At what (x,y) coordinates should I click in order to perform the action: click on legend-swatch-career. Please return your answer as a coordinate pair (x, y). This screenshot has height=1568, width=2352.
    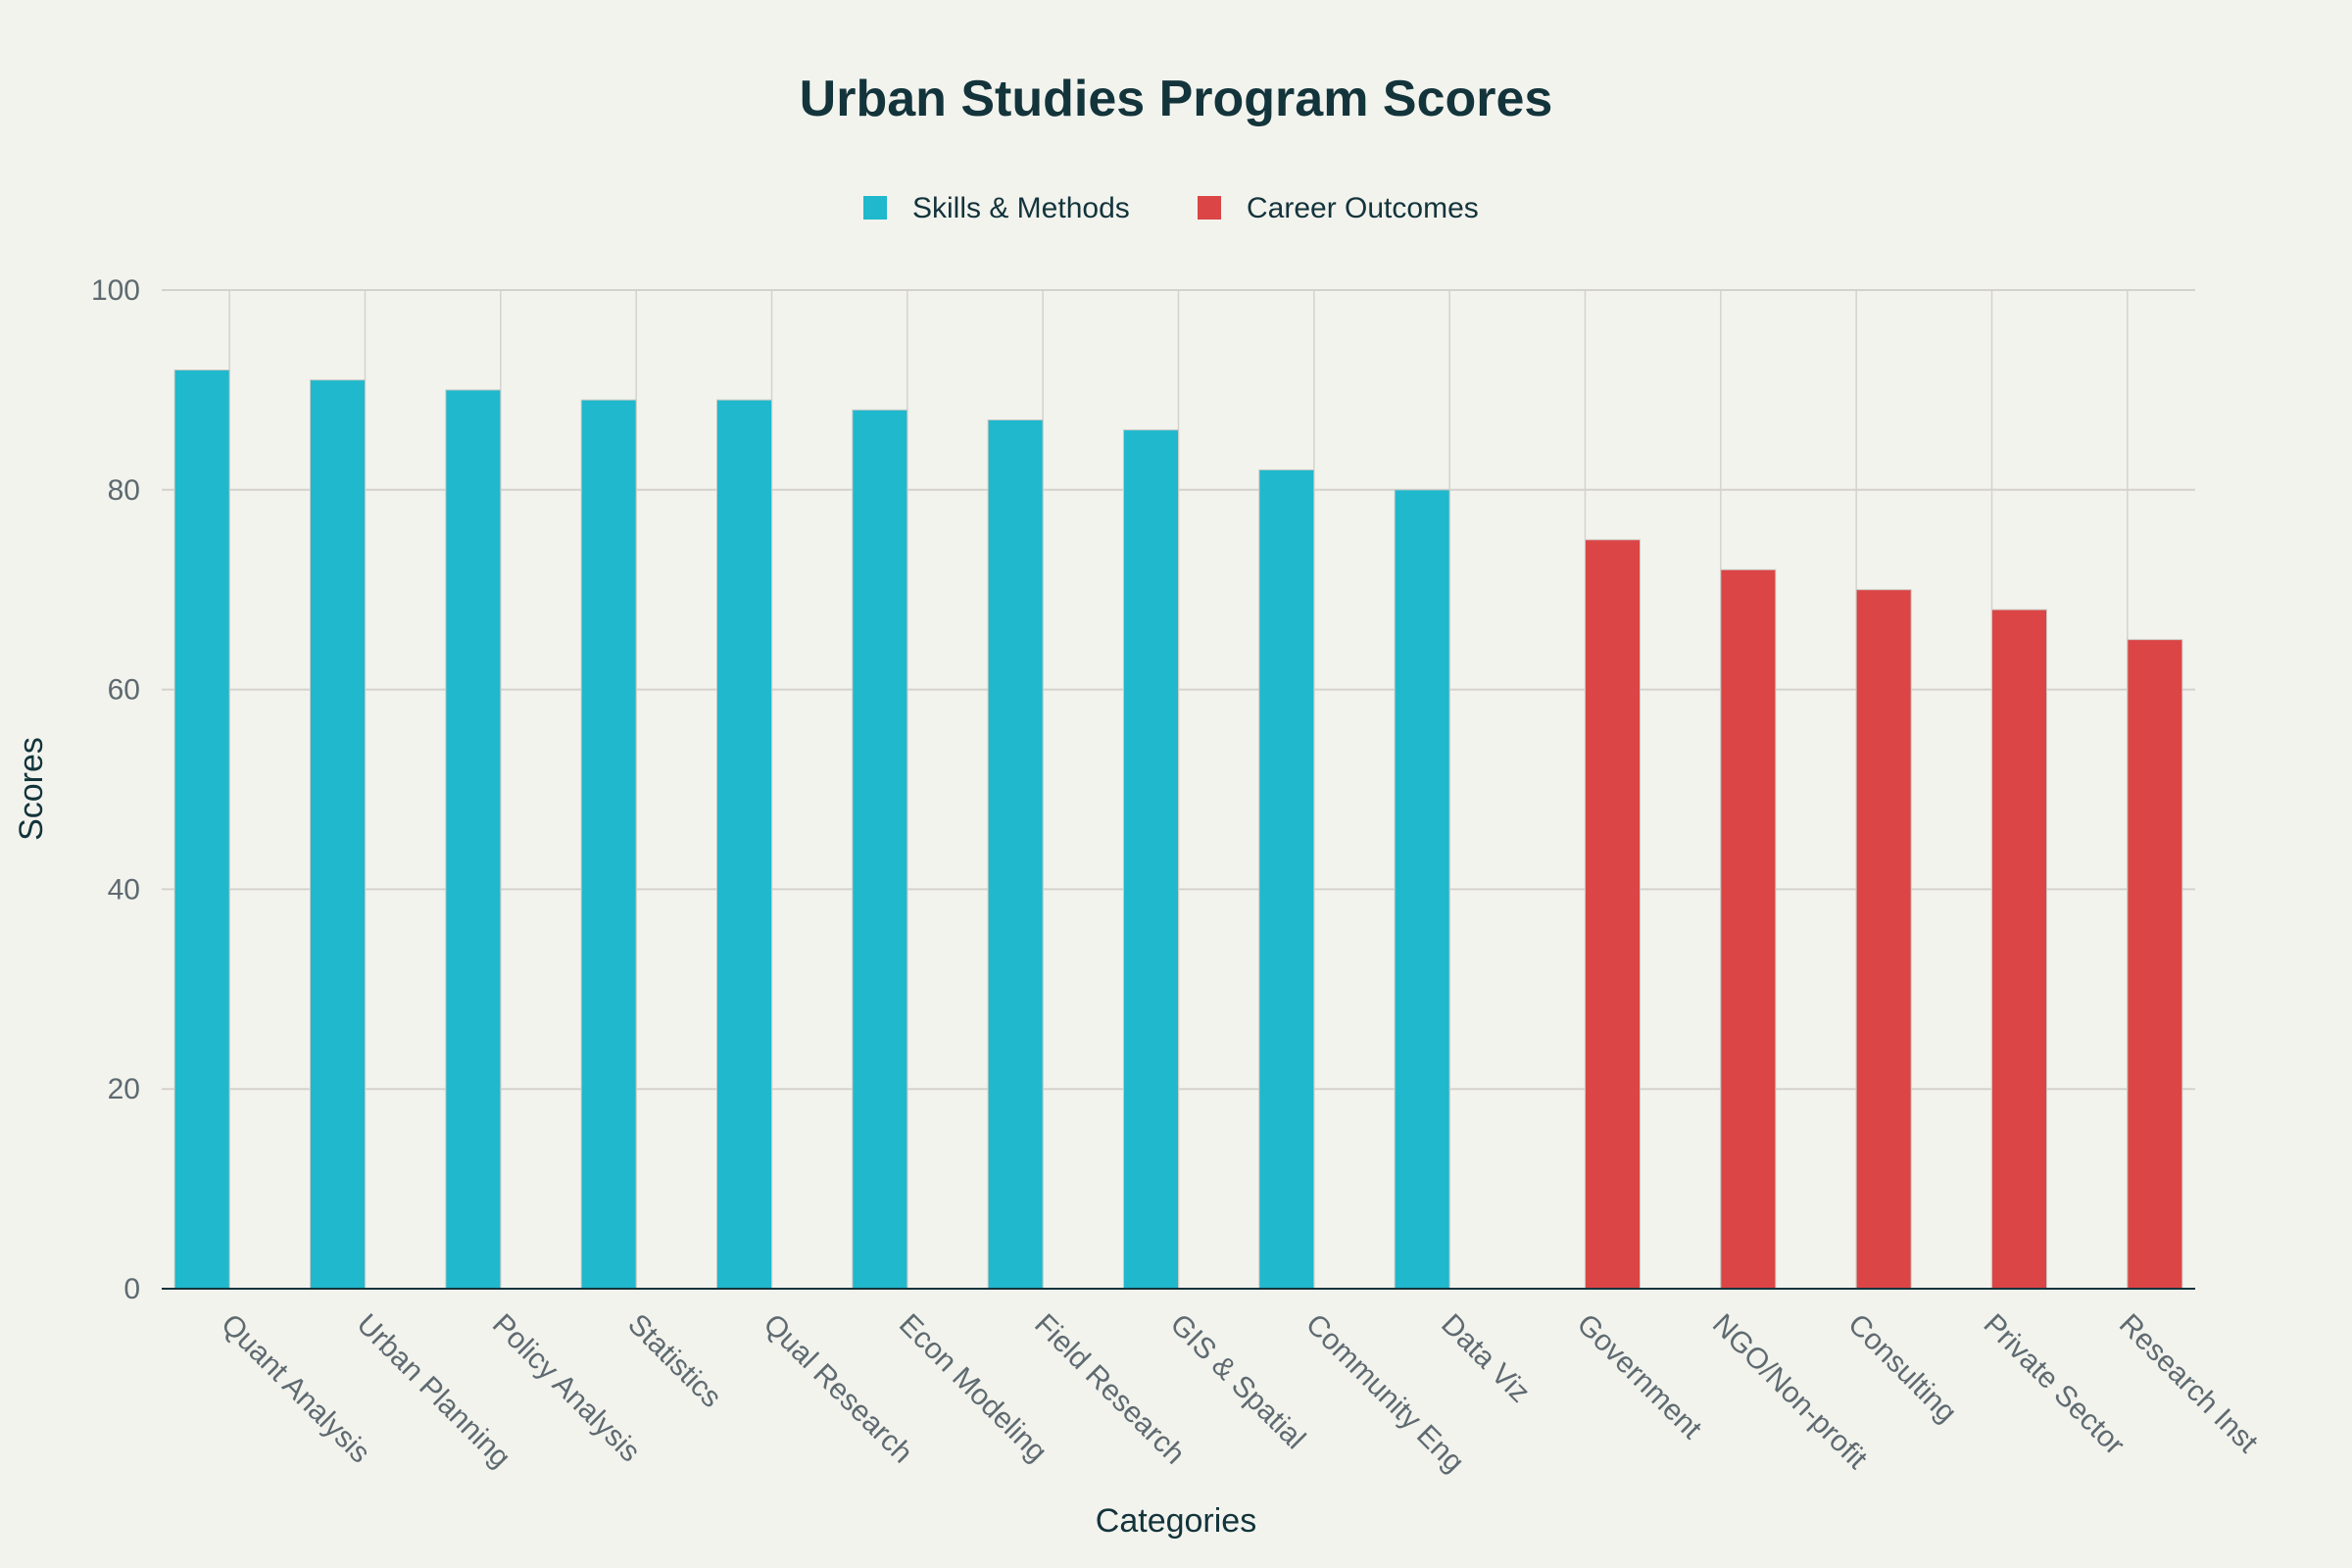
    Looking at the image, I should click on (1209, 208).